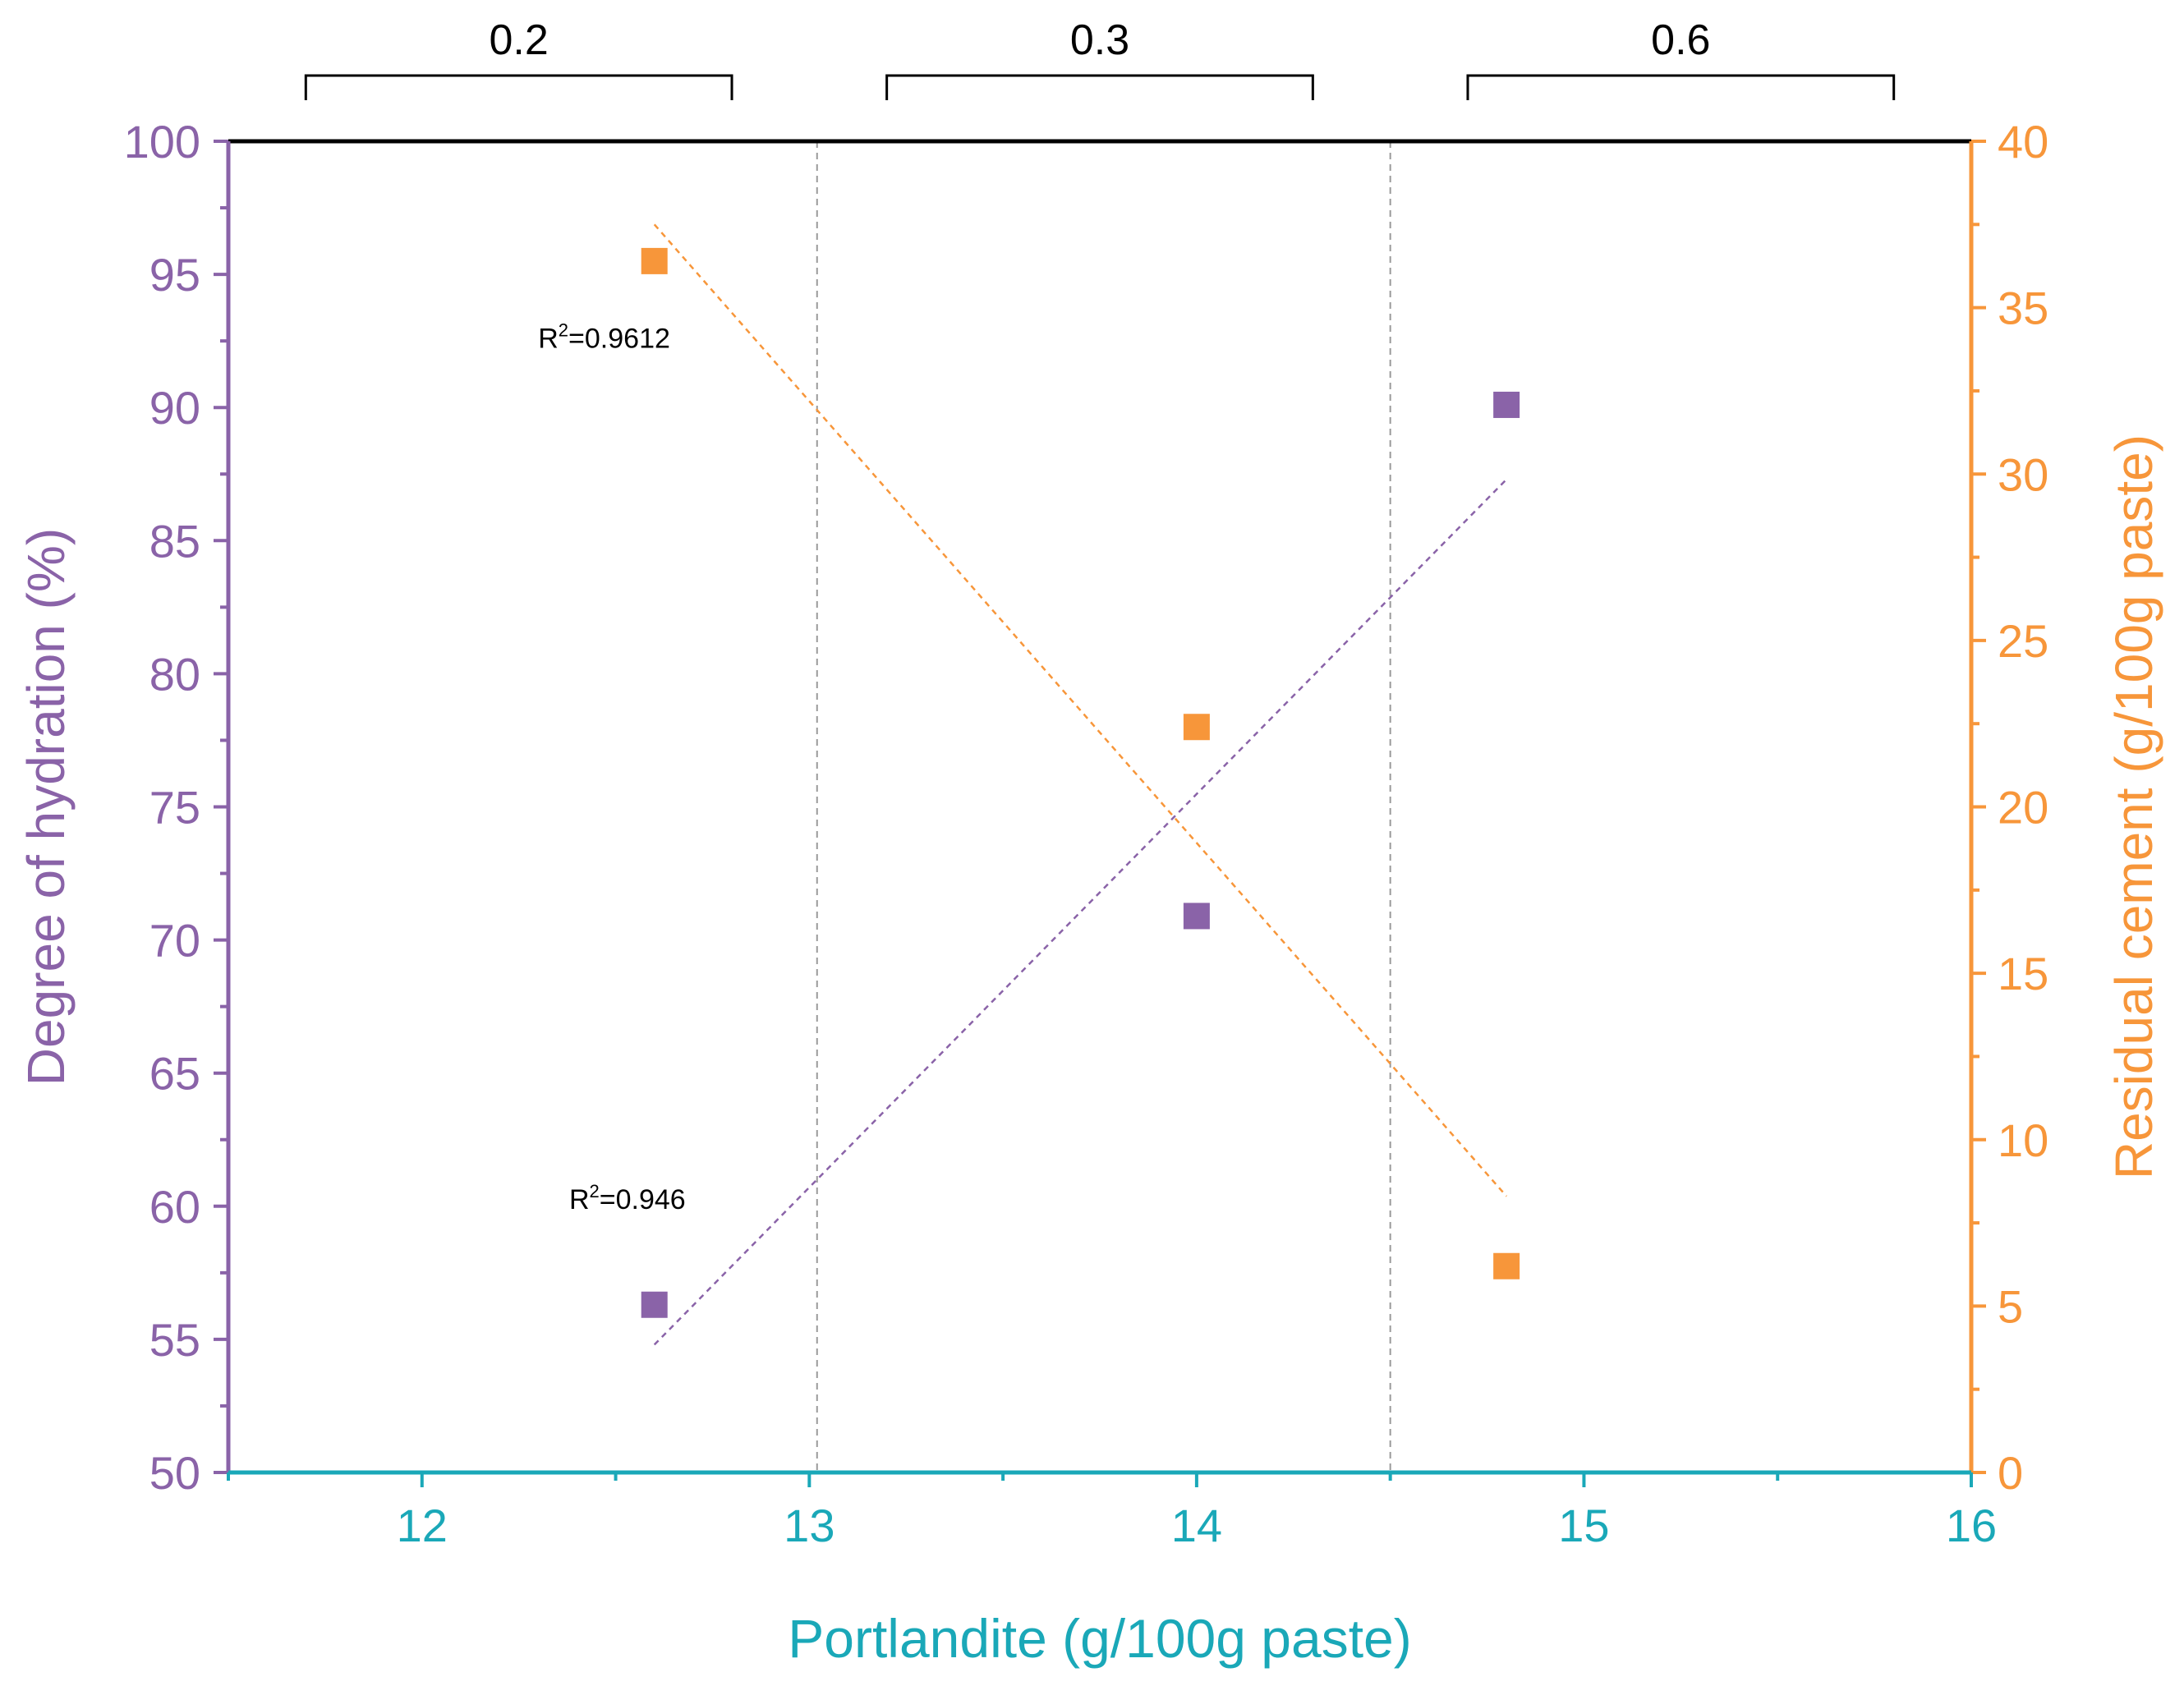  Describe the element at coordinates (162, 142) in the screenshot. I see `left-tick-label: 100` at that location.